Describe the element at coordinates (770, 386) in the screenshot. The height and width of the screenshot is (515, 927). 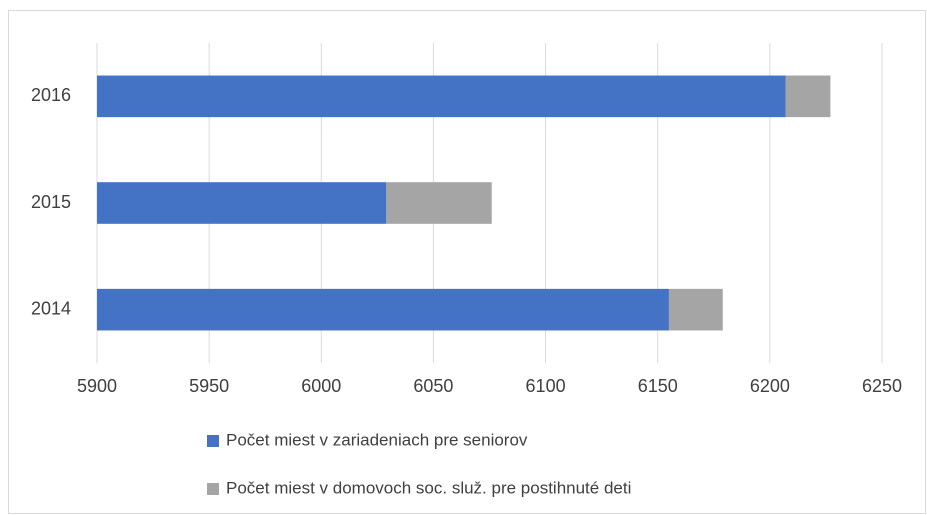
I see `x-tick-label: 6200` at that location.